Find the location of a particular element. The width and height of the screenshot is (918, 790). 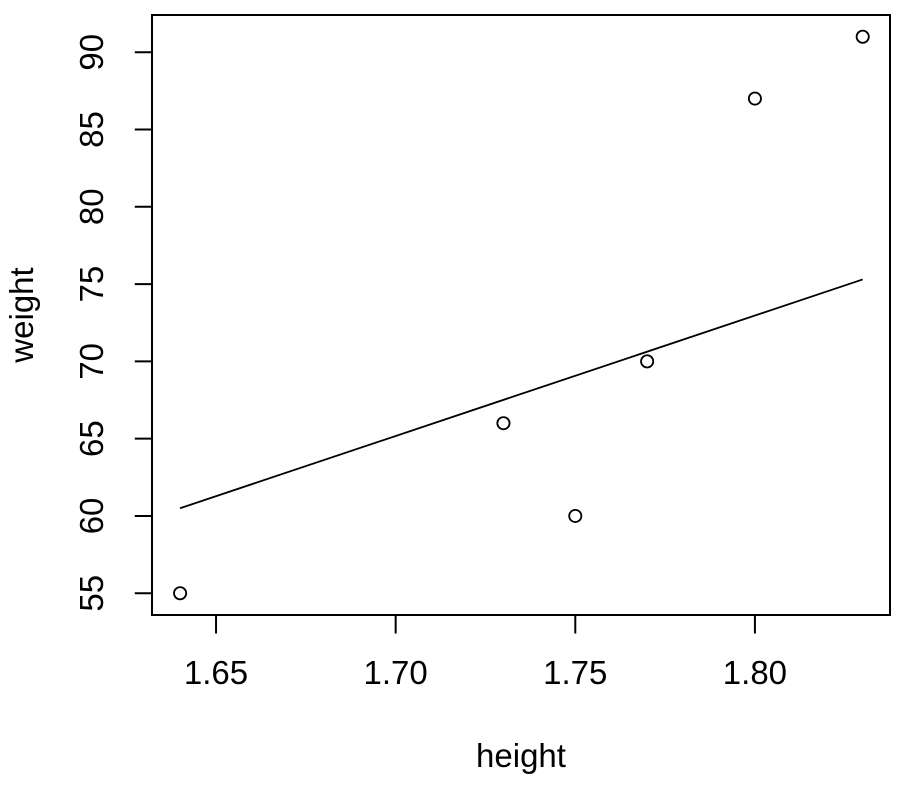

x-tick-label: 1.75 is located at coordinates (575, 672).